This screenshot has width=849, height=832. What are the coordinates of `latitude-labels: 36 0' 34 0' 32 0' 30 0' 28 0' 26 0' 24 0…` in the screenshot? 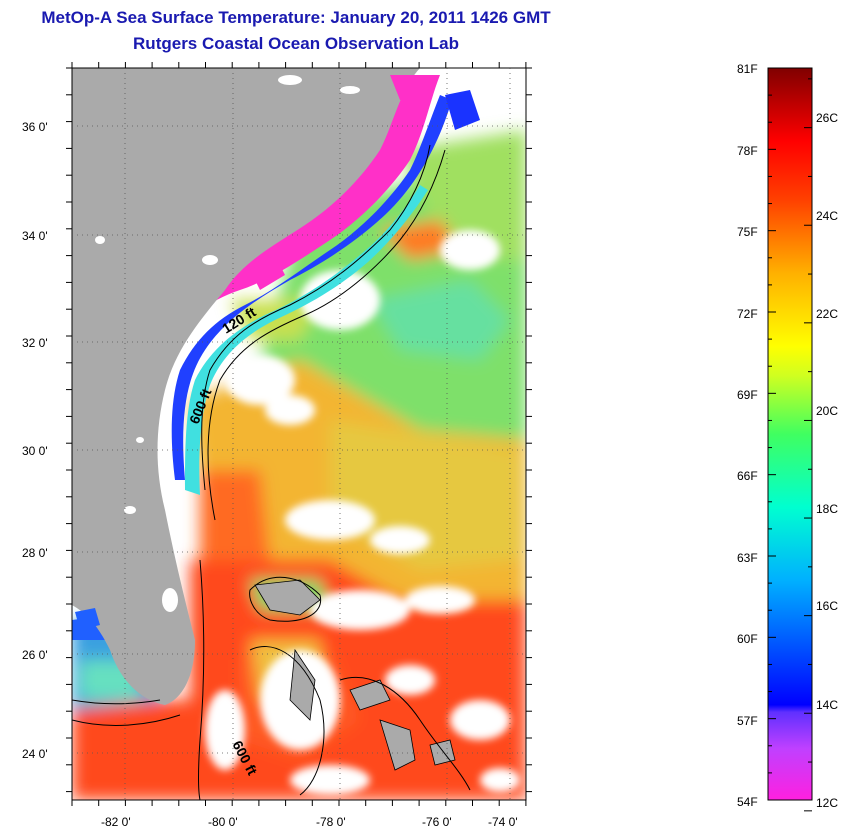 It's located at (35, 440).